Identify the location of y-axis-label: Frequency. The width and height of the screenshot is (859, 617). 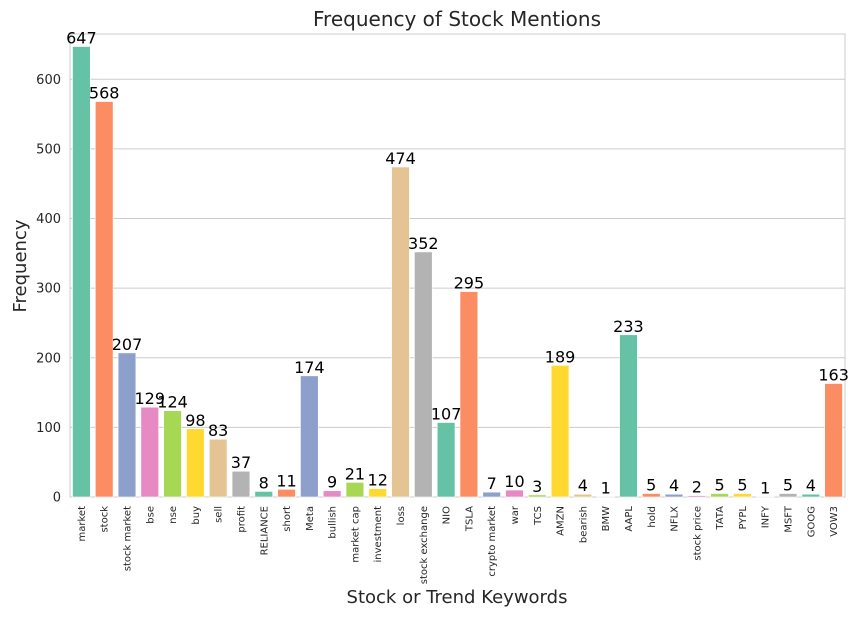
(20, 265).